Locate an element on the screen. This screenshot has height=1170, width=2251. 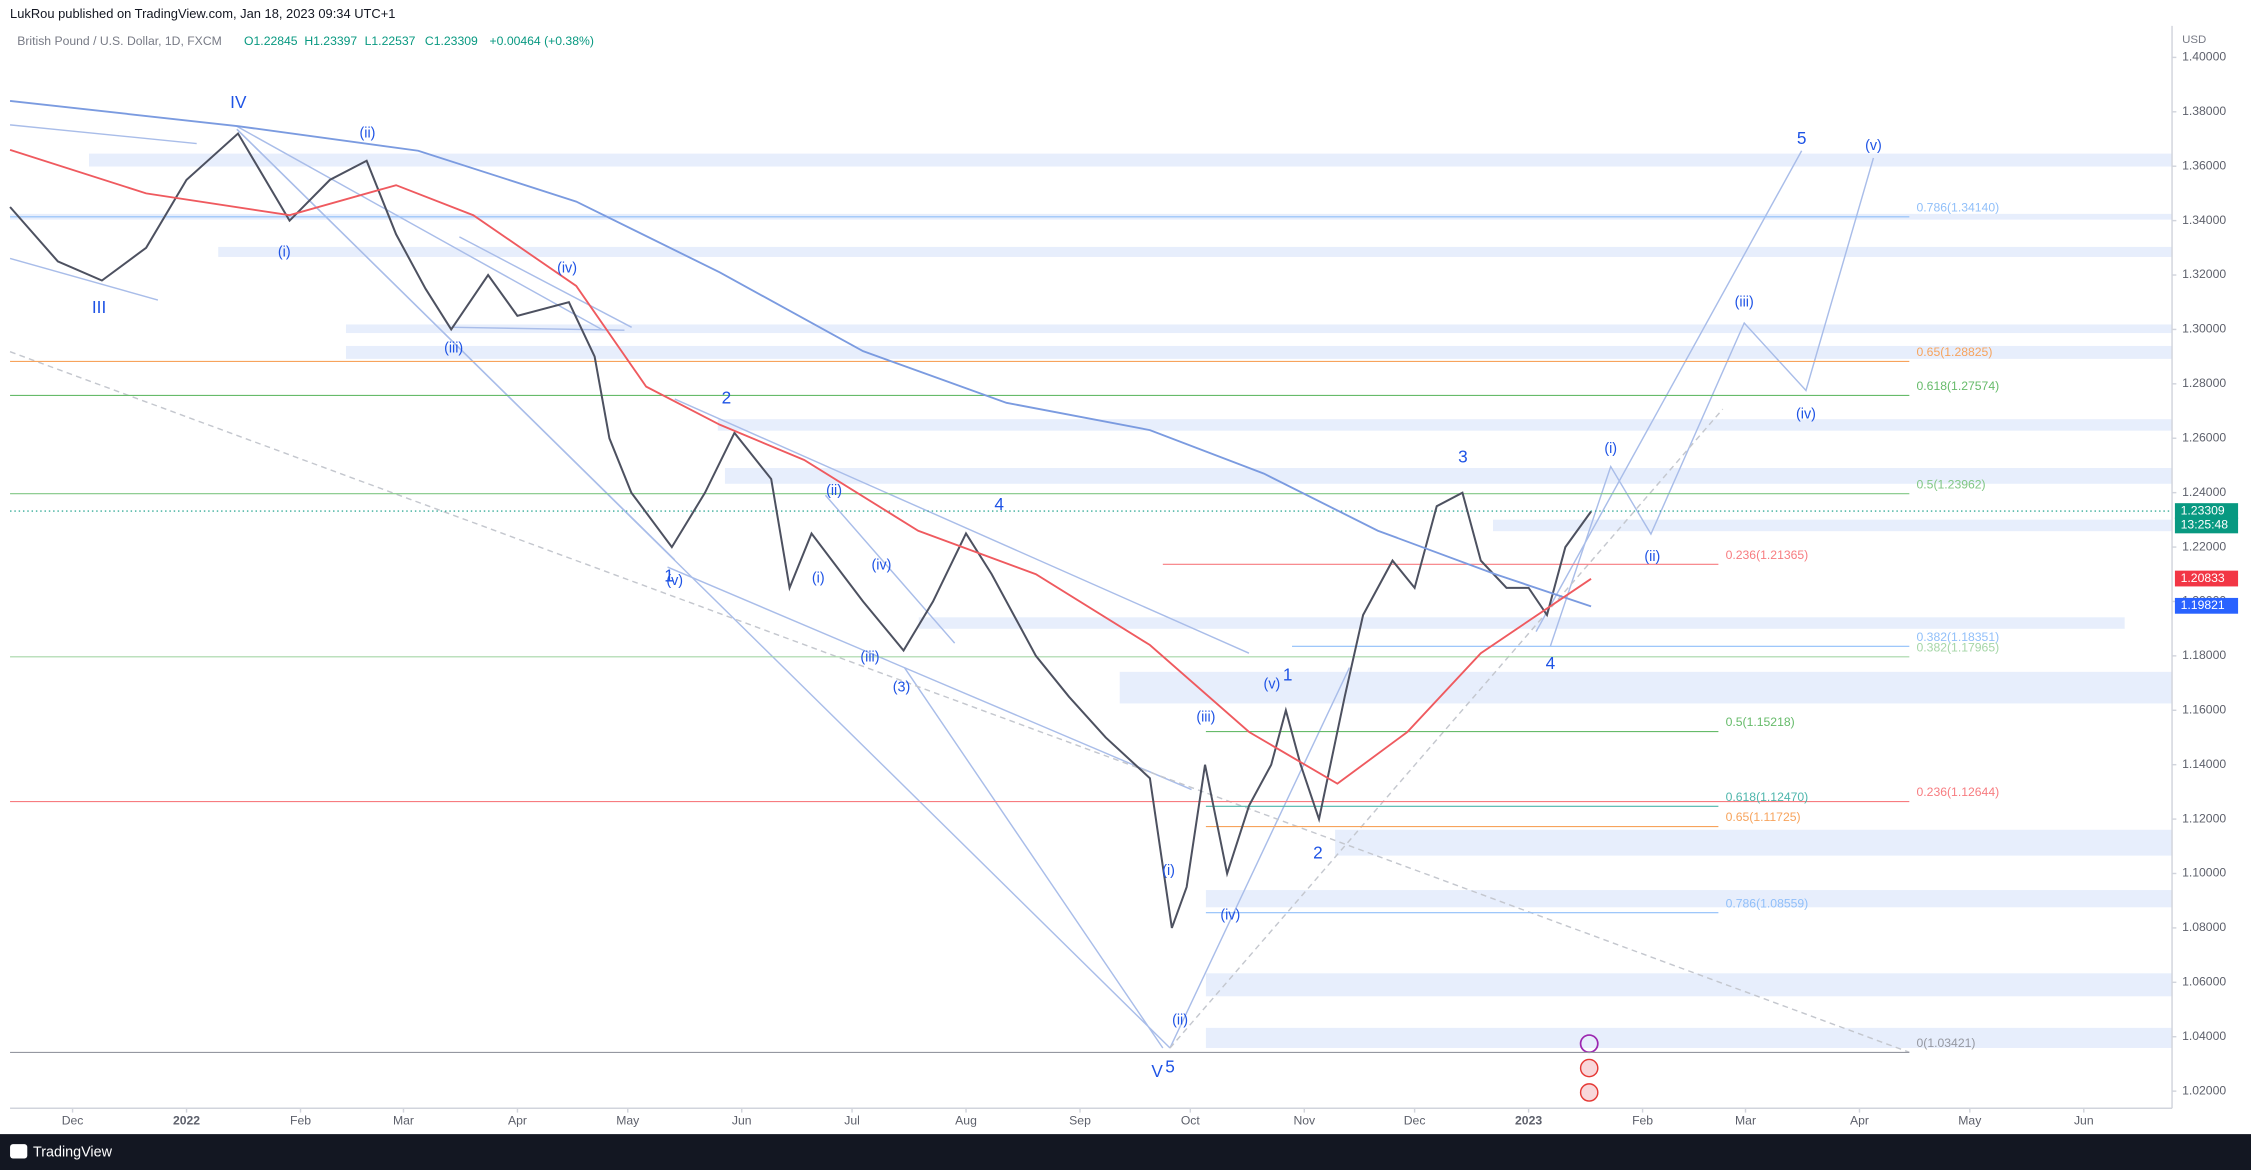
price-tag: 1.23309 is located at coordinates (2203, 510).